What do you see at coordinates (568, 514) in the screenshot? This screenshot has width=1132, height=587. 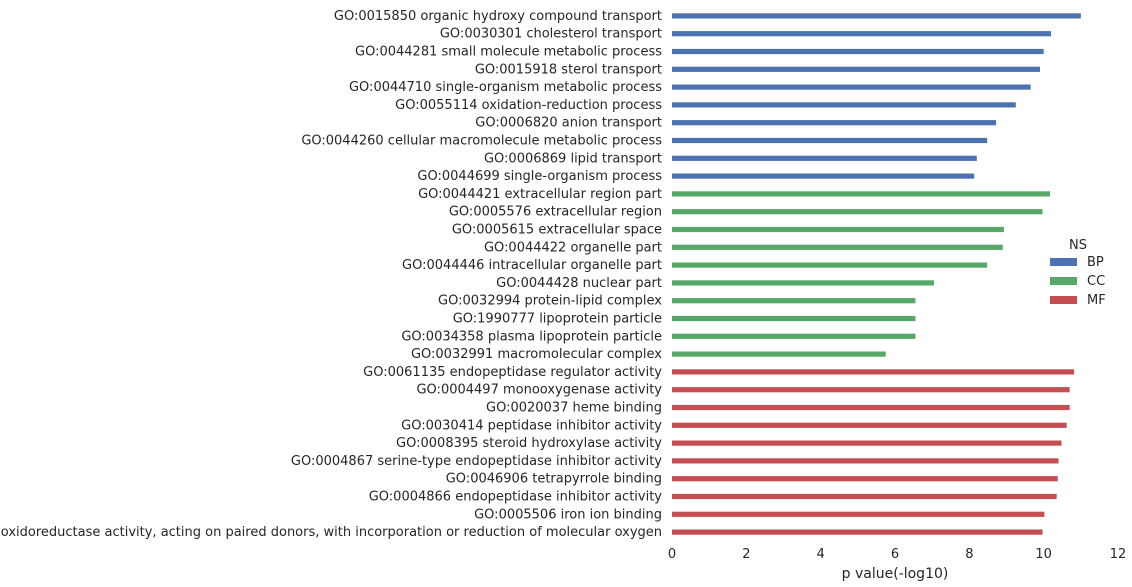 I see `category-label: GO:0005506 iron ion binding` at bounding box center [568, 514].